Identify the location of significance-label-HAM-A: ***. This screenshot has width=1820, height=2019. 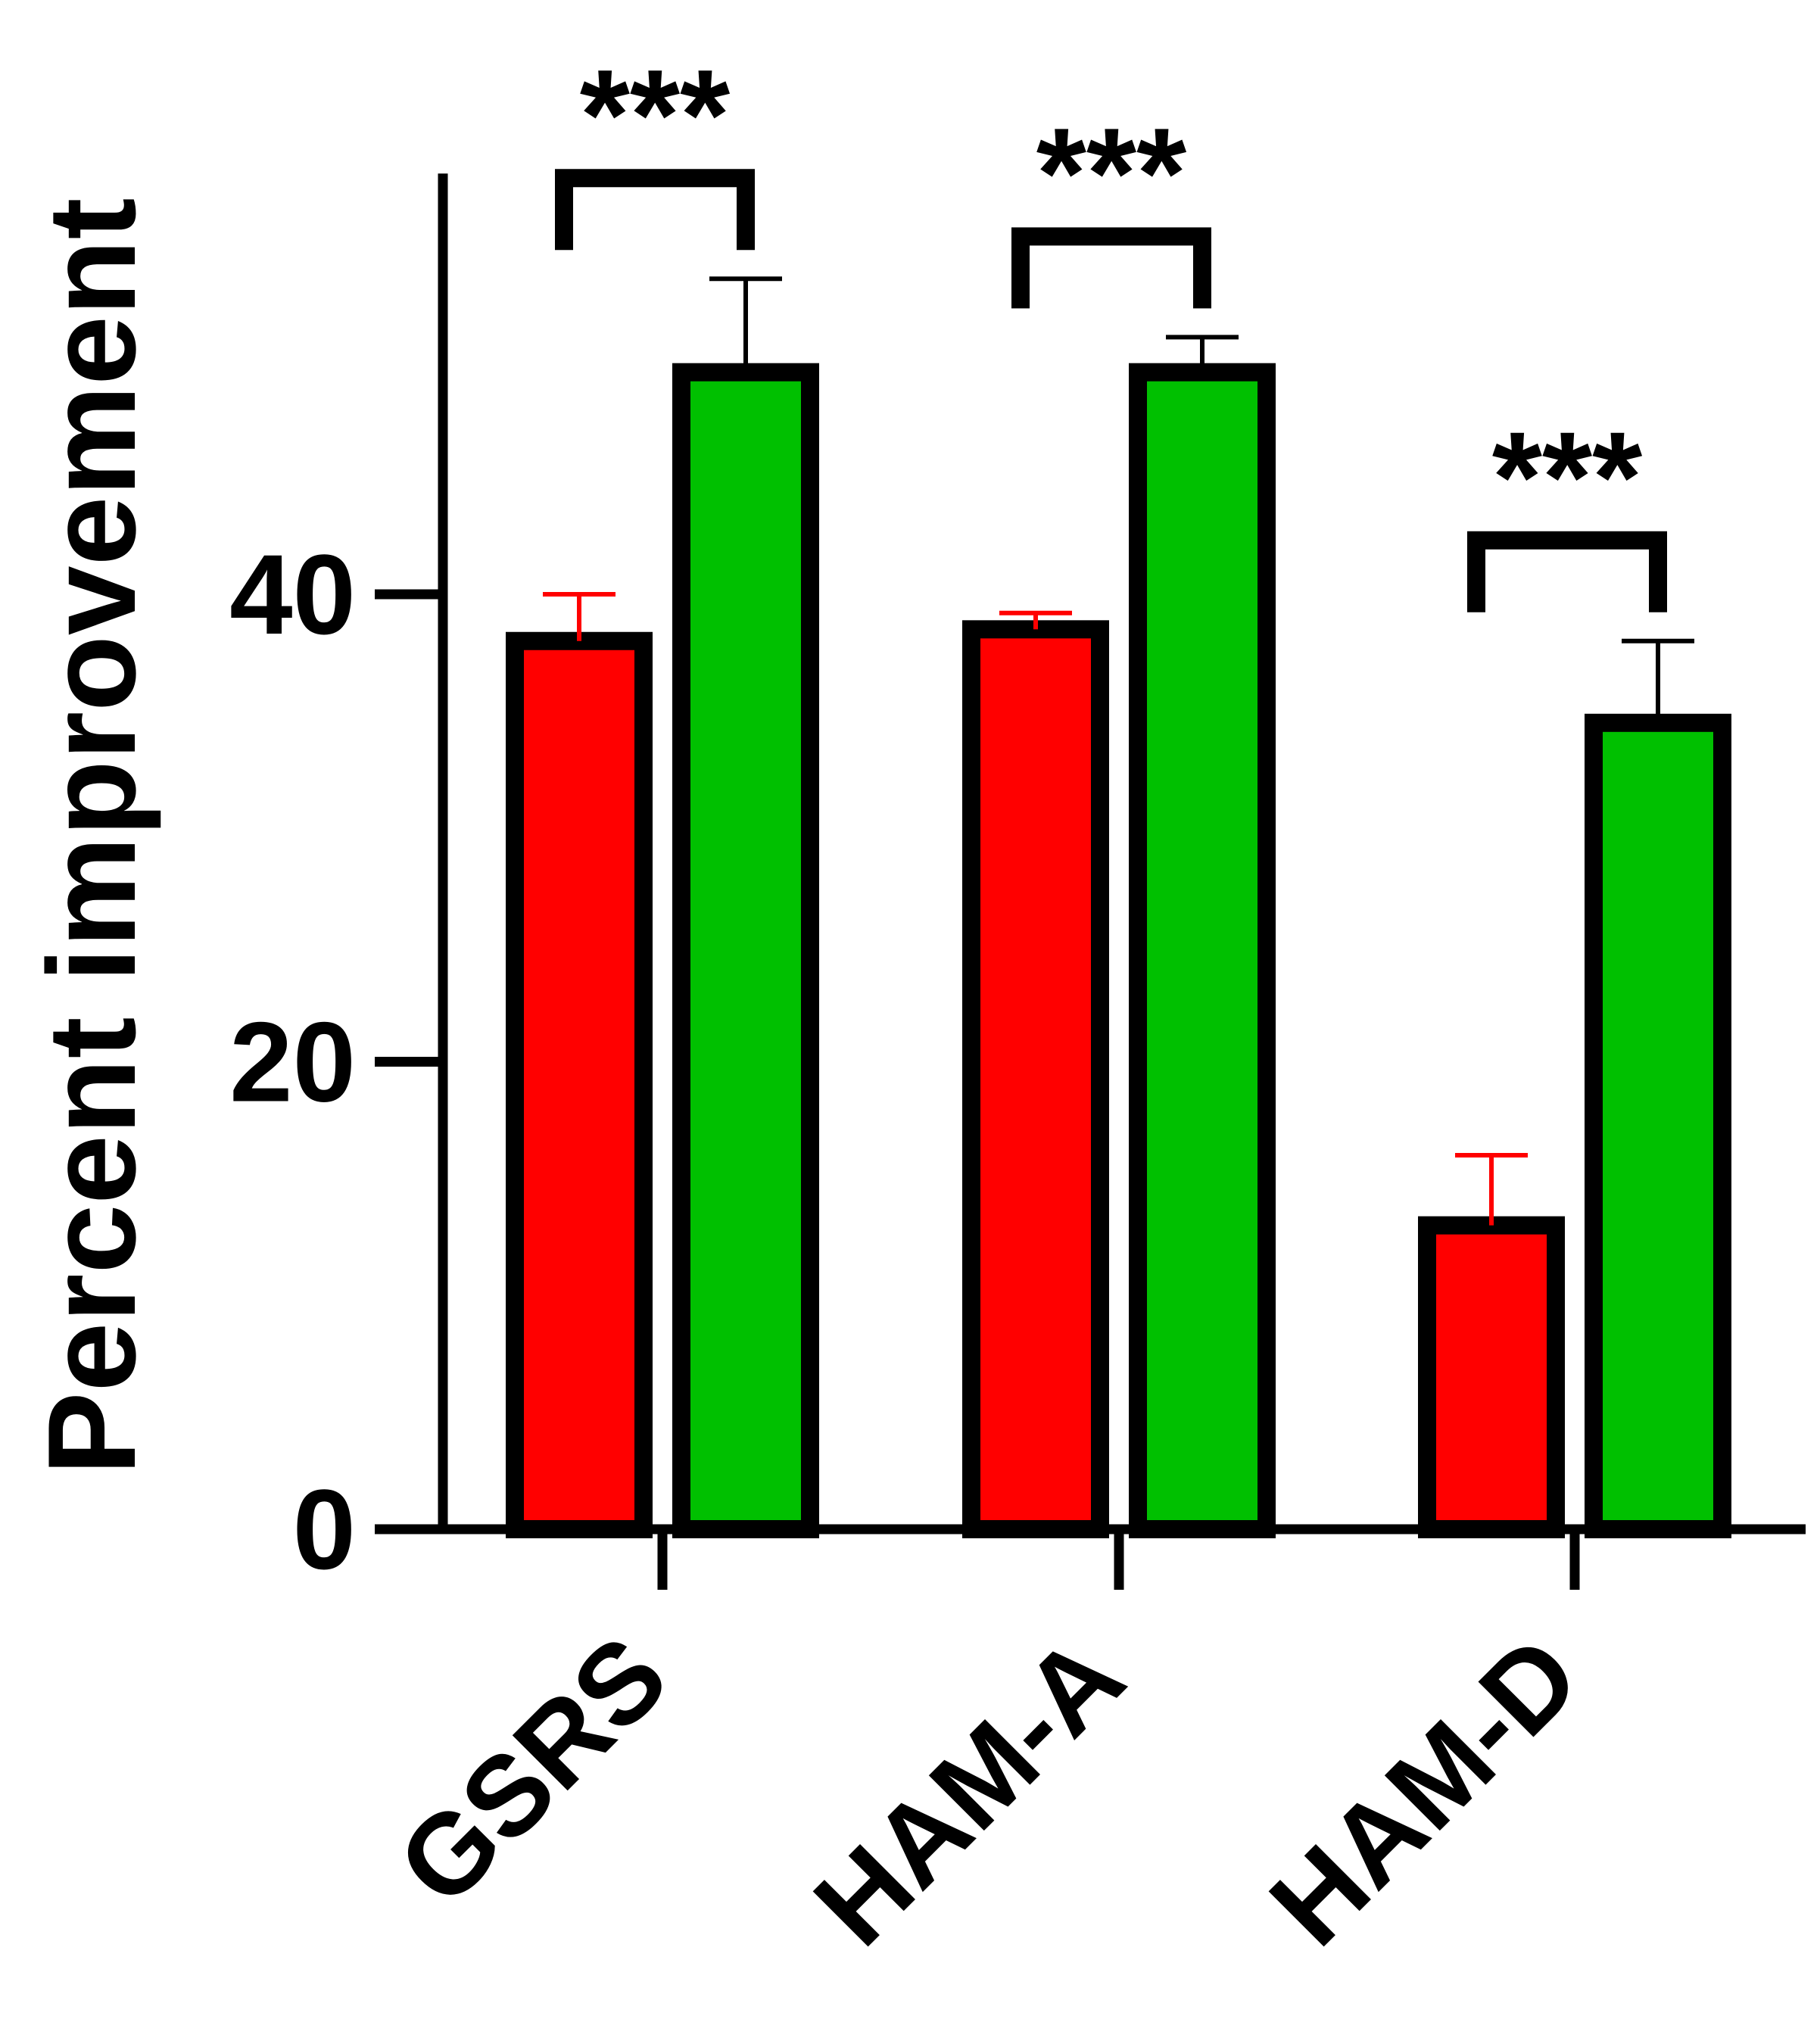
(1111, 173).